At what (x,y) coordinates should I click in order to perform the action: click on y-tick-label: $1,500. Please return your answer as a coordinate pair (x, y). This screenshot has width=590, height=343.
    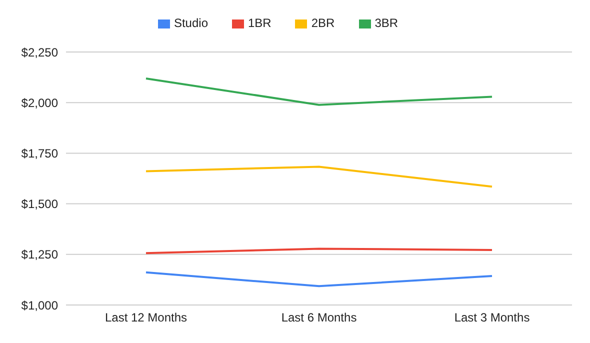
    Looking at the image, I should click on (39, 204).